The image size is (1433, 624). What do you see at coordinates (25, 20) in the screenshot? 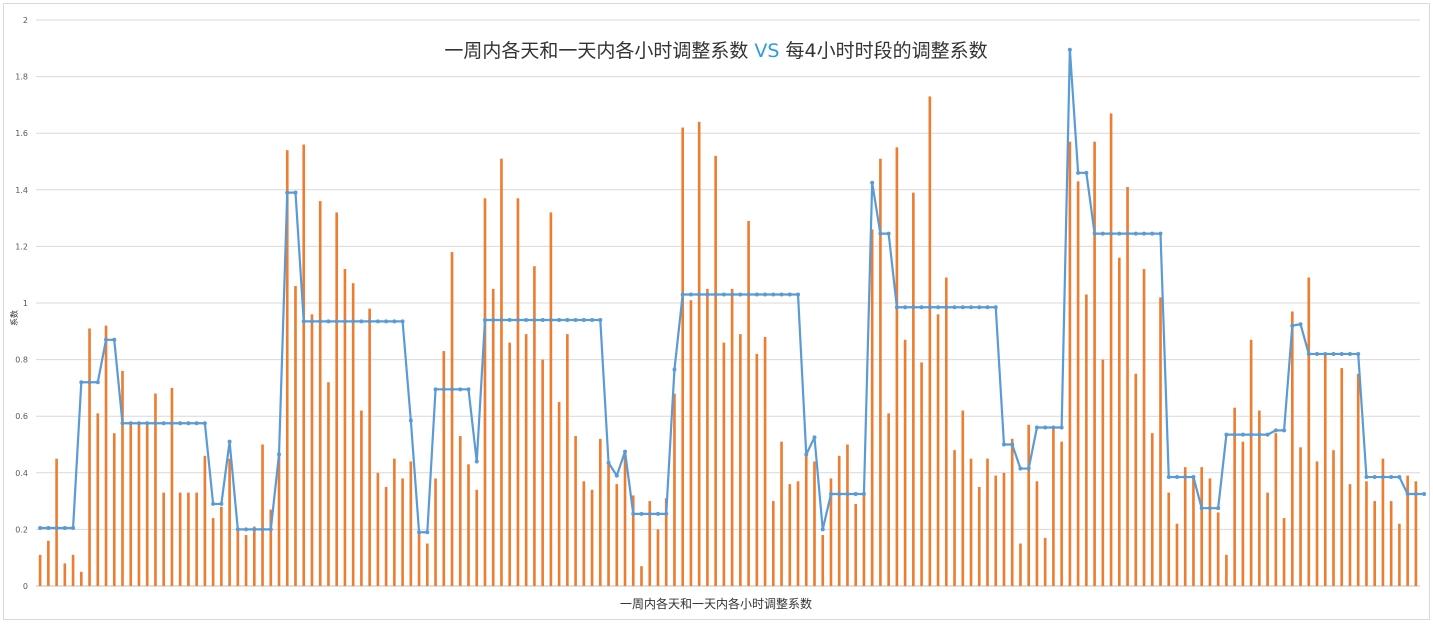
I see `y-tick-label: 2` at bounding box center [25, 20].